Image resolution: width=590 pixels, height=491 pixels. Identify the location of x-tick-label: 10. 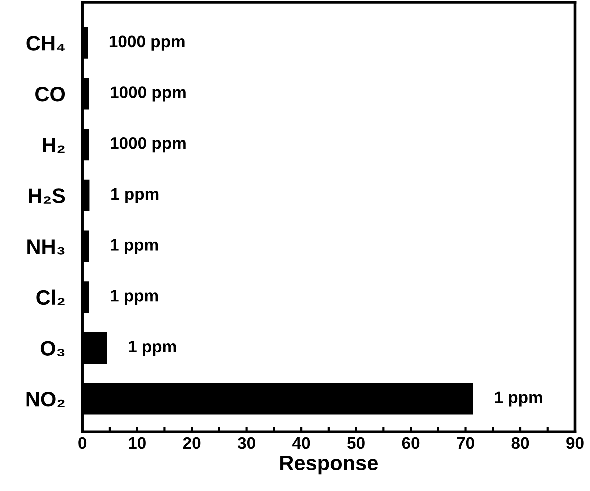
(137, 443).